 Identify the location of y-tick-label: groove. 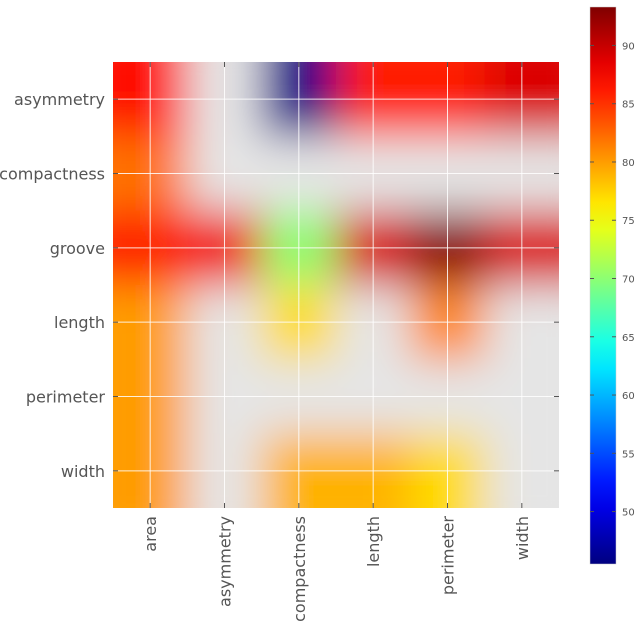
(77, 248).